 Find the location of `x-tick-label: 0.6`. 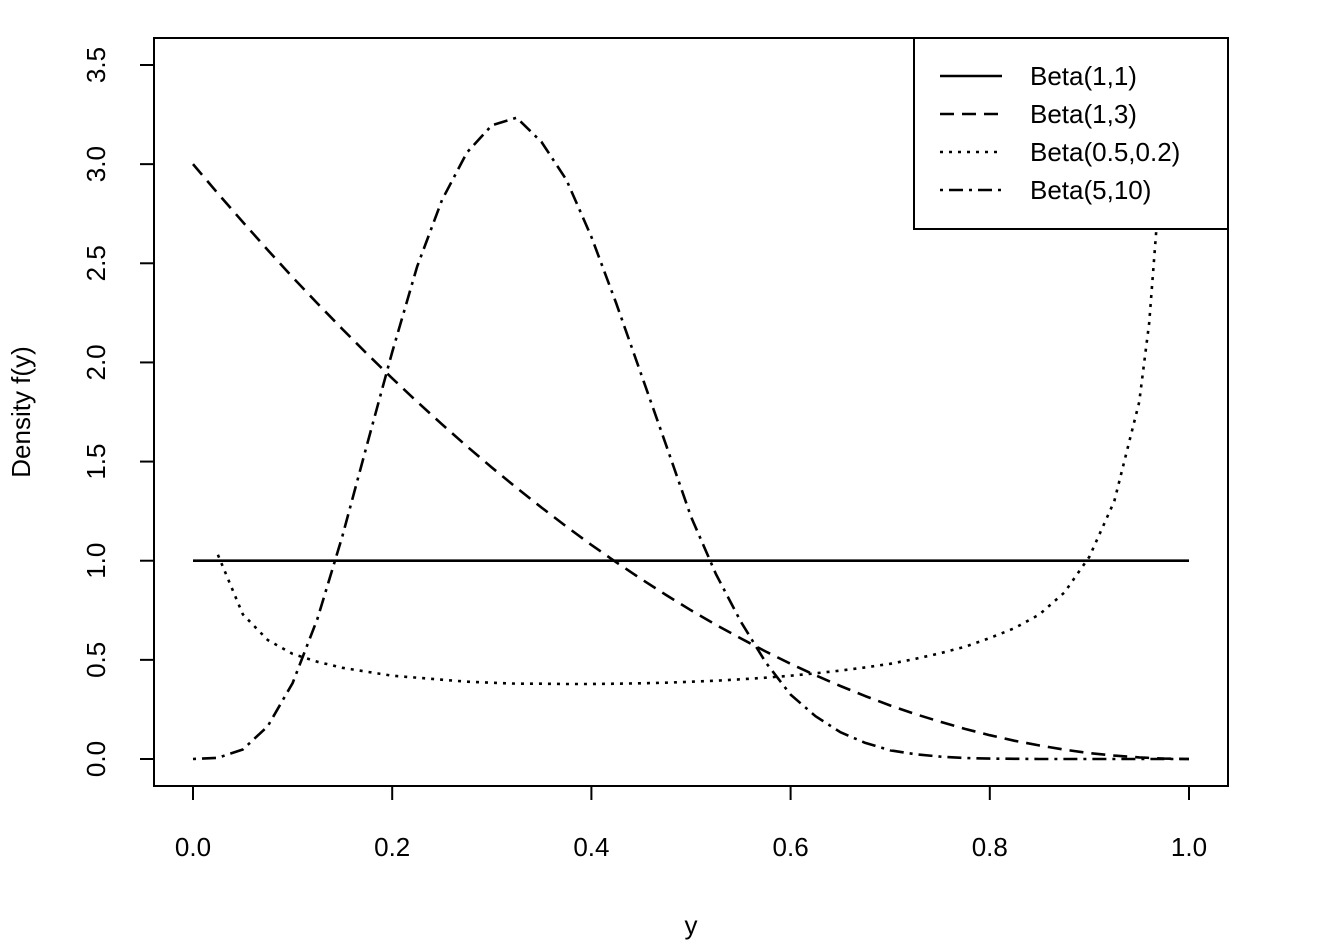

x-tick-label: 0.6 is located at coordinates (791, 847).